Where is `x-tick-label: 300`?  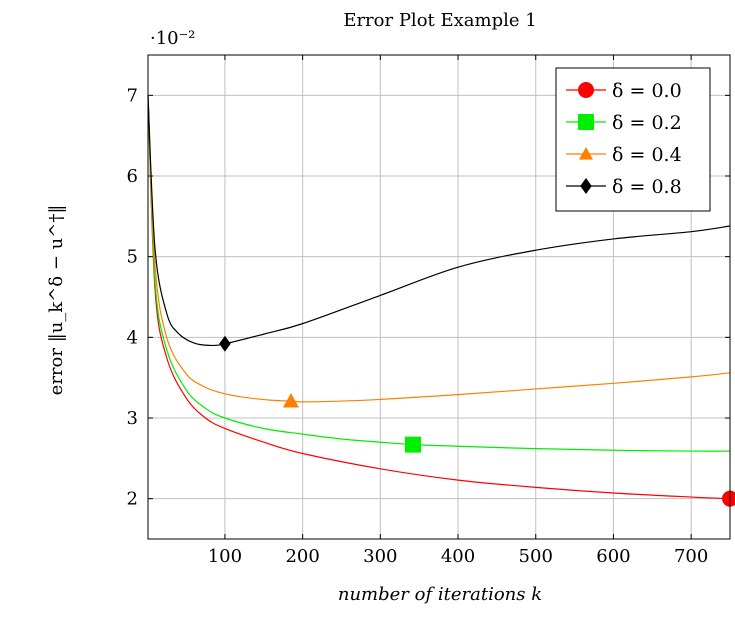
x-tick-label: 300 is located at coordinates (380, 556).